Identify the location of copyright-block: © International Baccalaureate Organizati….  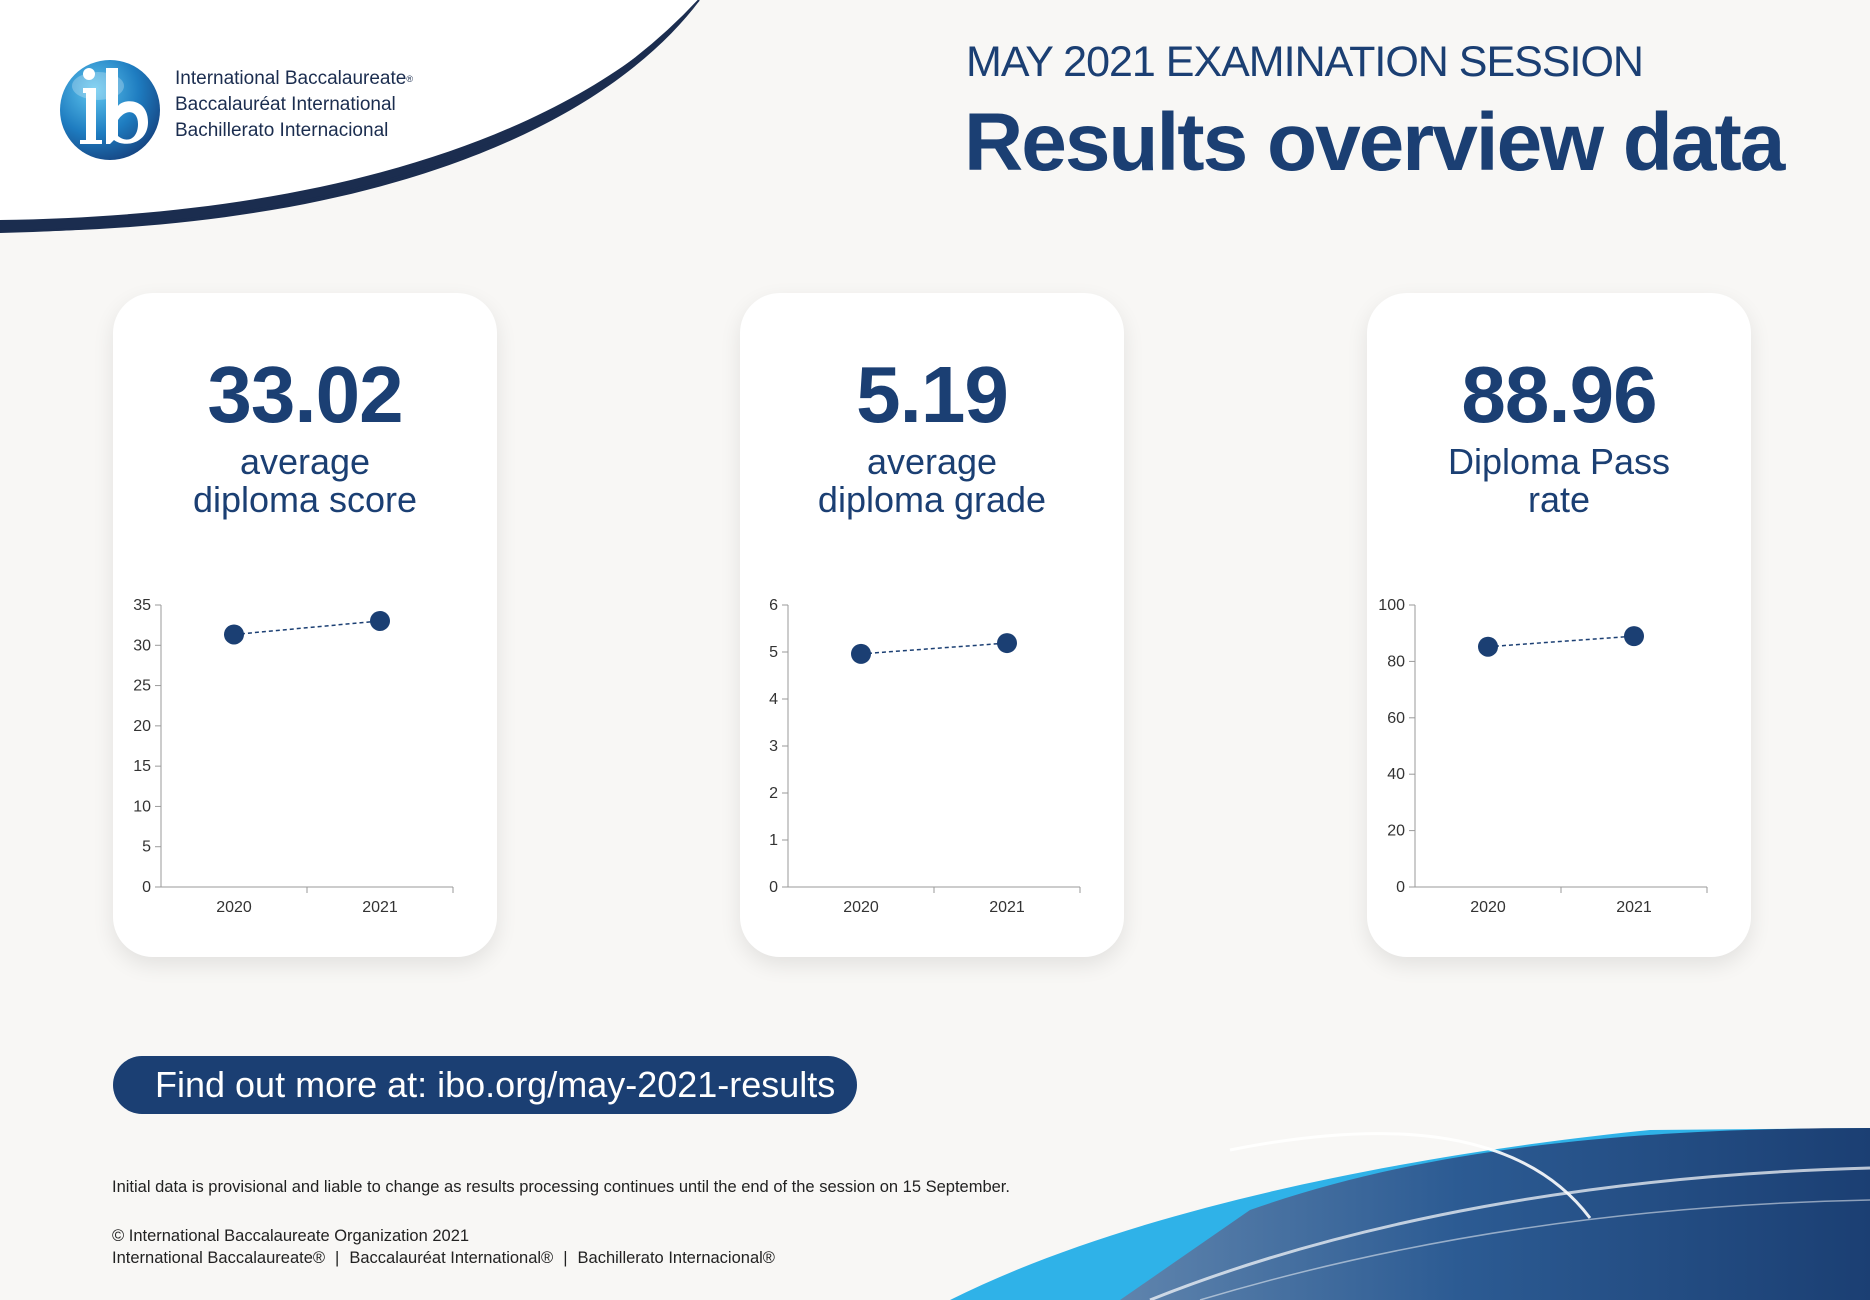
(443, 1247).